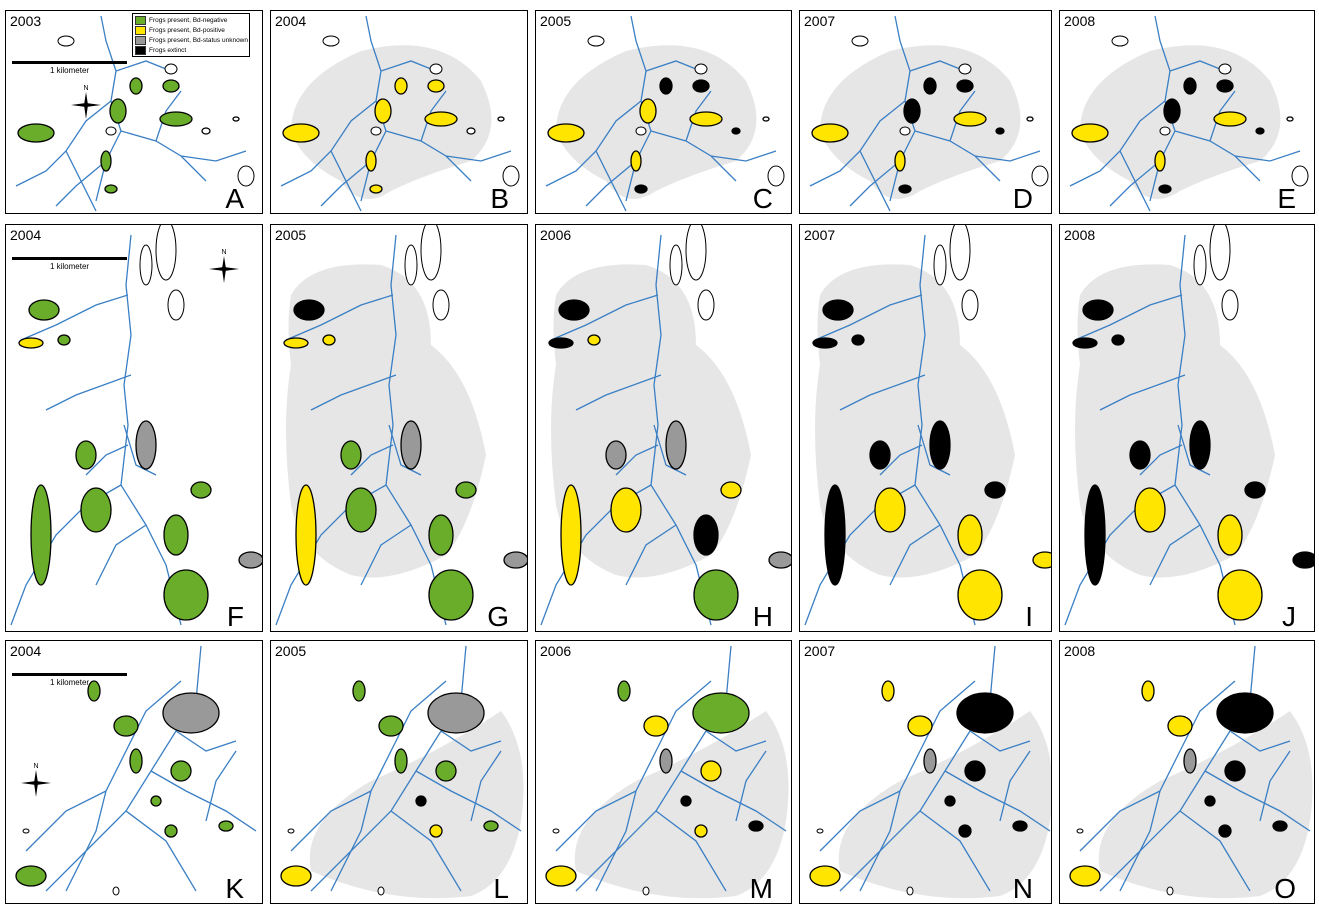 This screenshot has height=904, width=1319. I want to click on panel-letter: N, so click(1022, 888).